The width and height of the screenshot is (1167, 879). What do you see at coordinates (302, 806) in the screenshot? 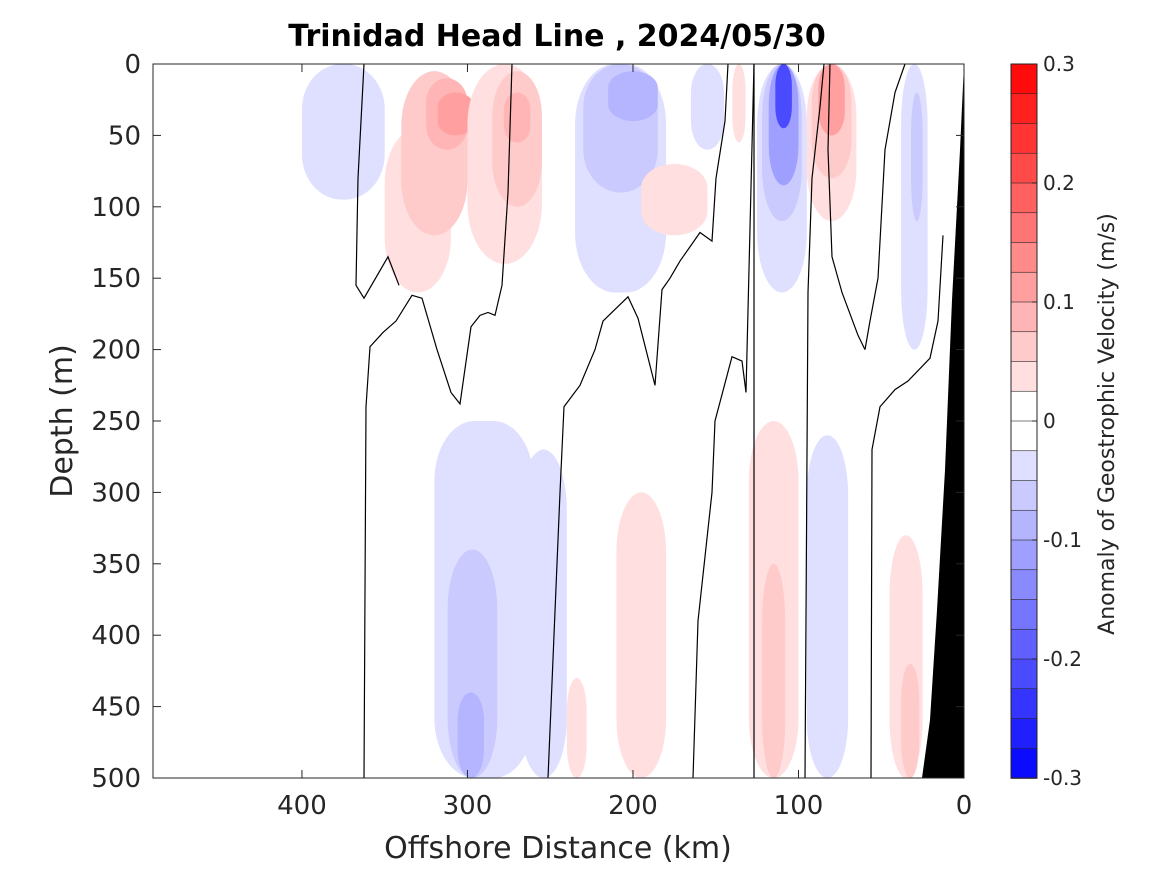
I see `x-tick-label-400: 400` at bounding box center [302, 806].